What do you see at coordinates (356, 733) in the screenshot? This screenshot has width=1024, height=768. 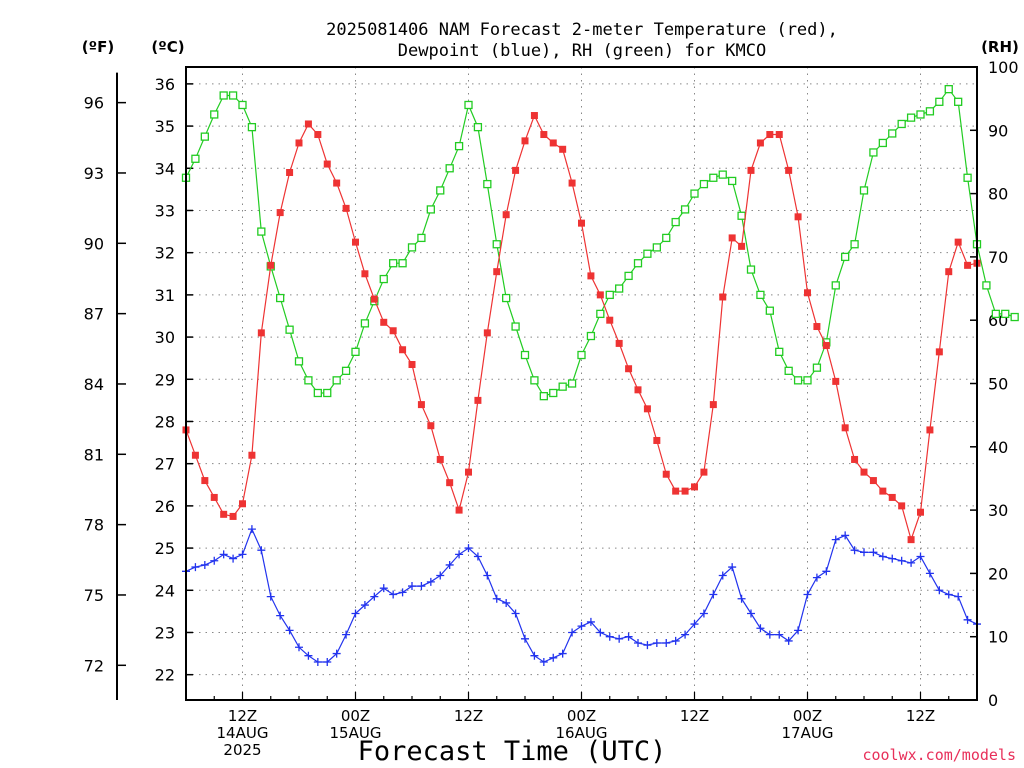 I see `x-tick-label: 15AUG` at bounding box center [356, 733].